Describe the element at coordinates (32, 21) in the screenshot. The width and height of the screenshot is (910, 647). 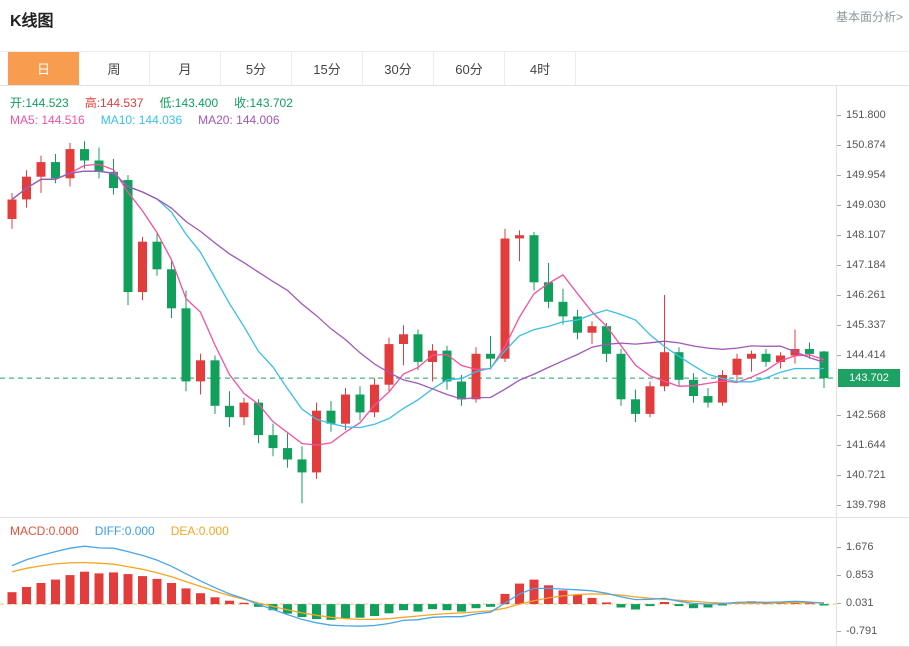
I see `page-title: K线图` at that location.